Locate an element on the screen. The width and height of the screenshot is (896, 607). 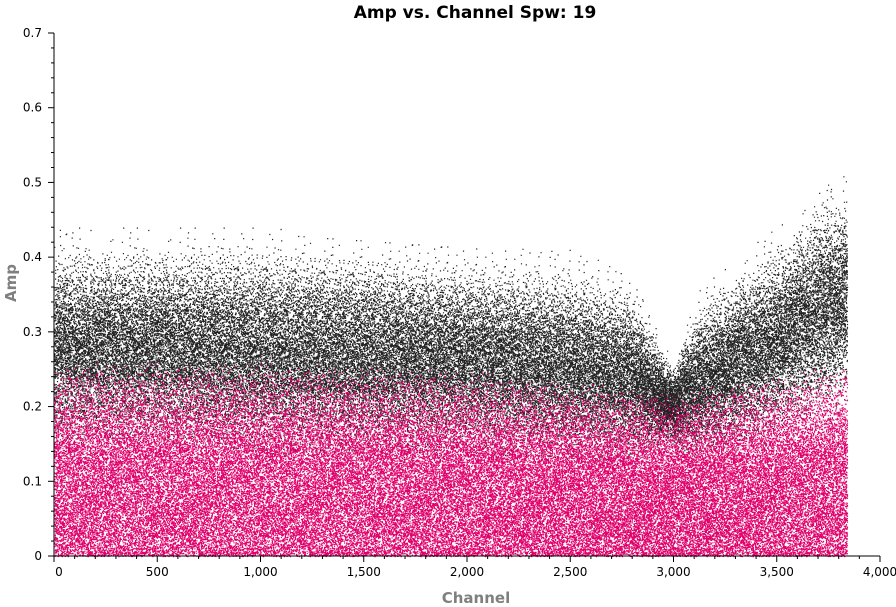
x-tick-label: 2,500 is located at coordinates (570, 572).